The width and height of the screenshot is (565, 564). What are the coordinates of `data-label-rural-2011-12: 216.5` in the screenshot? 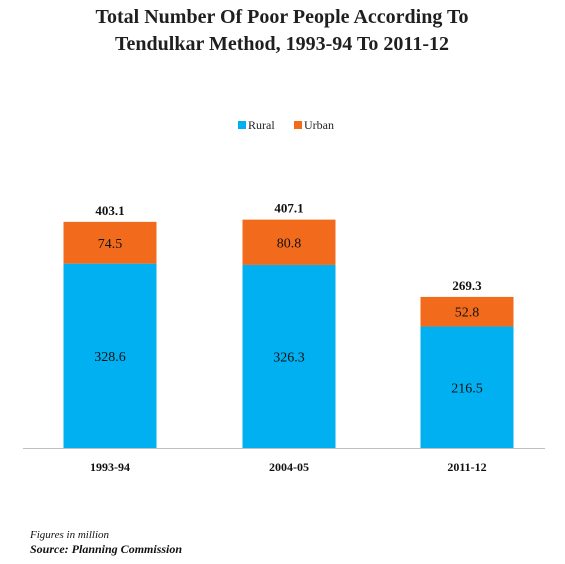 It's located at (467, 388).